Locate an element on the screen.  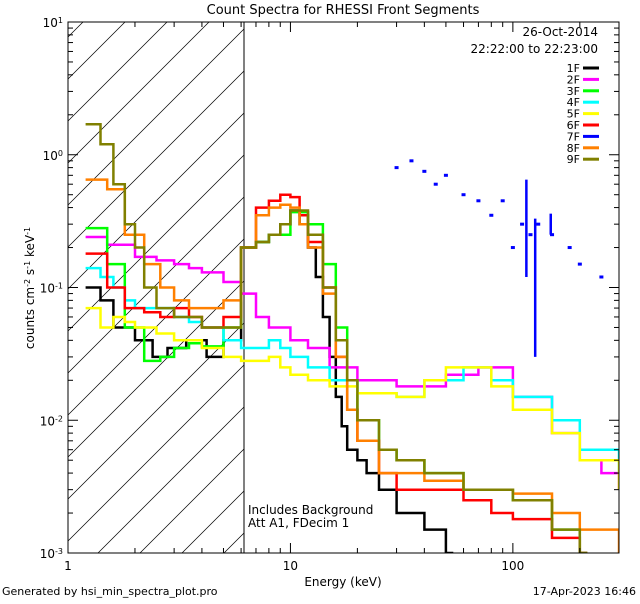
legend-label-3F: 3F is located at coordinates (573, 91).